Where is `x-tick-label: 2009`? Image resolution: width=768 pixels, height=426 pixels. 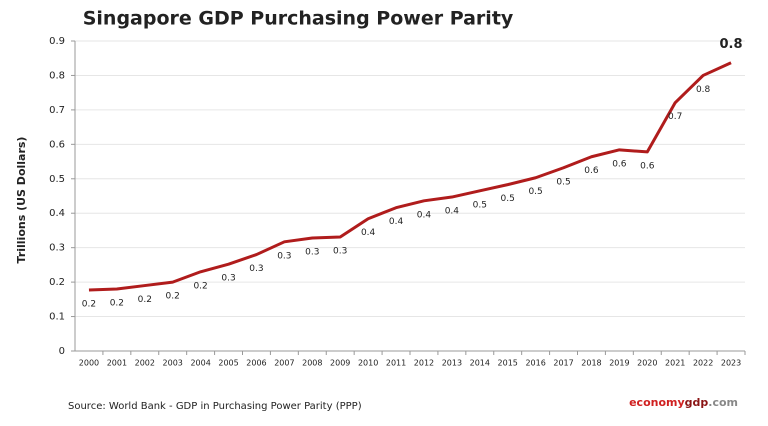 x-tick-label: 2009 is located at coordinates (340, 363).